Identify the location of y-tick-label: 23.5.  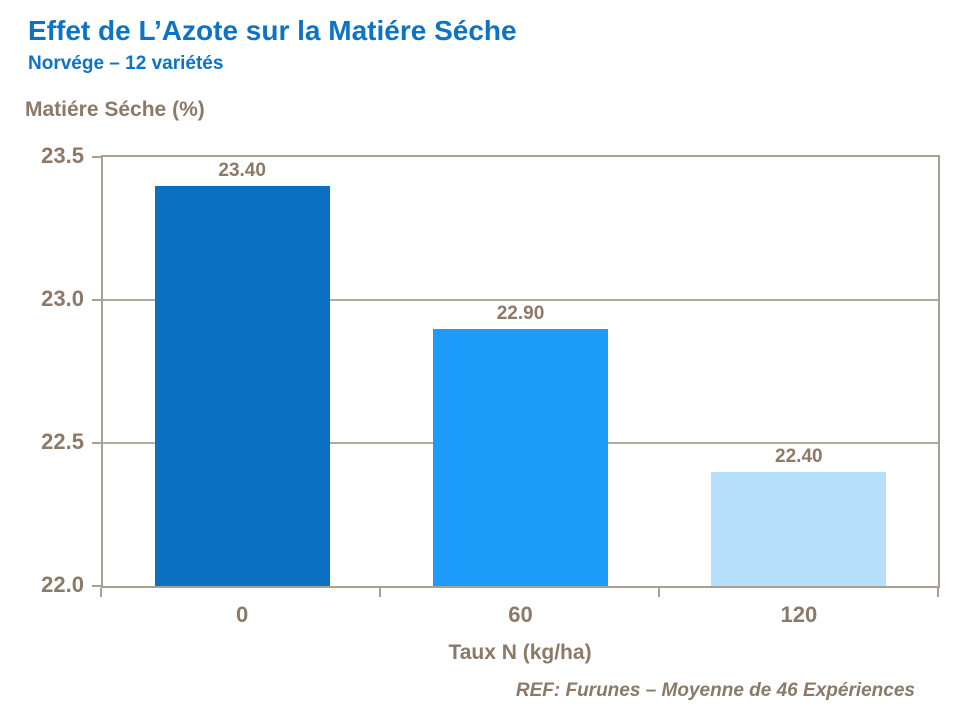
(62, 155).